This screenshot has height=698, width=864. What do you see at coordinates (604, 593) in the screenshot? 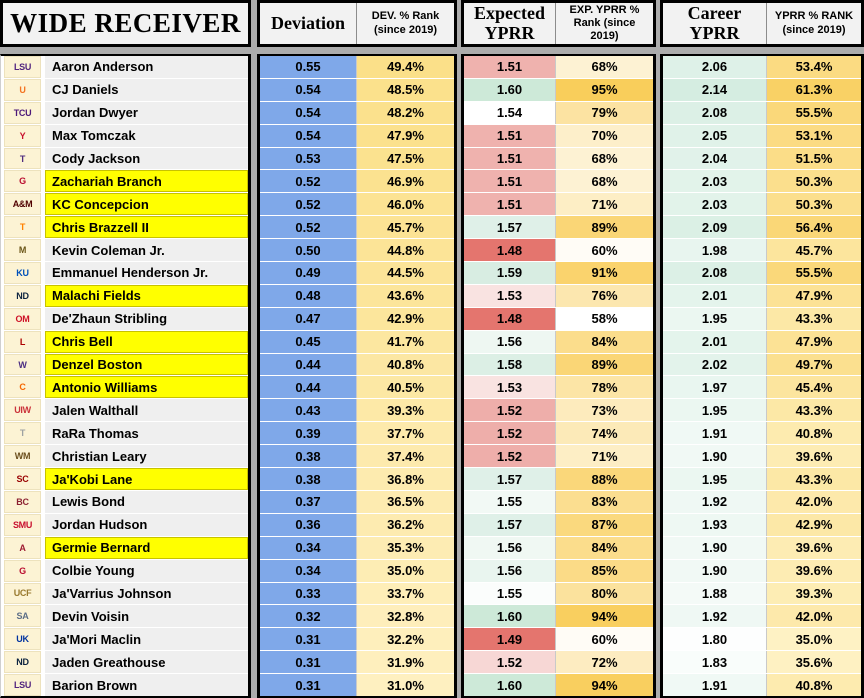
I see `exp-rank-cell: 80%` at bounding box center [604, 593].